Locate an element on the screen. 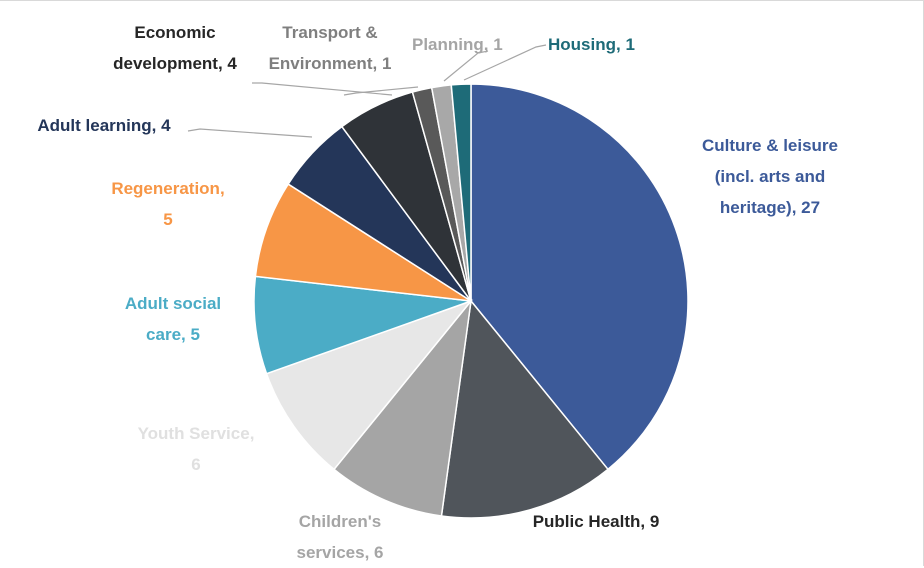 The height and width of the screenshot is (568, 924). category-label: Housing is located at coordinates (582, 44).